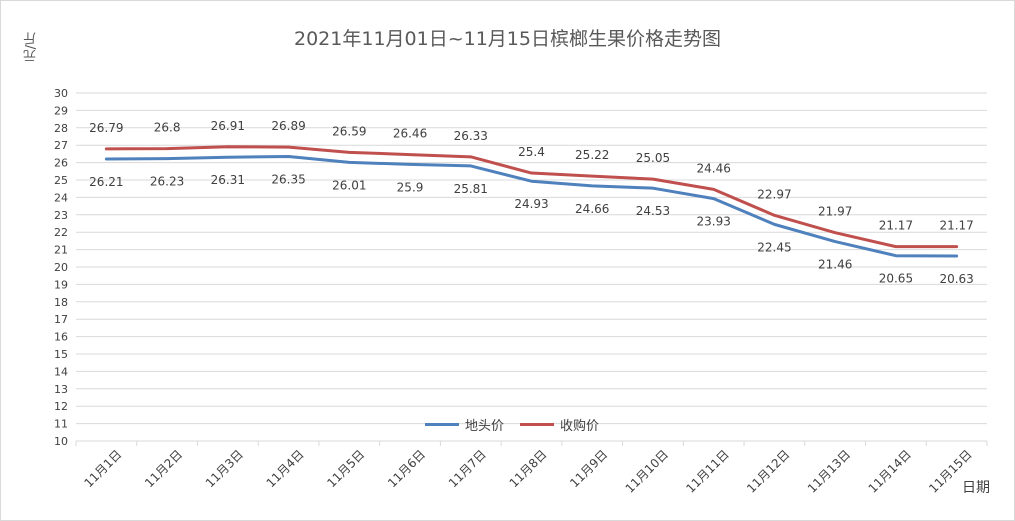  Describe the element at coordinates (106, 128) in the screenshot. I see `data-label: 26.79` at that location.